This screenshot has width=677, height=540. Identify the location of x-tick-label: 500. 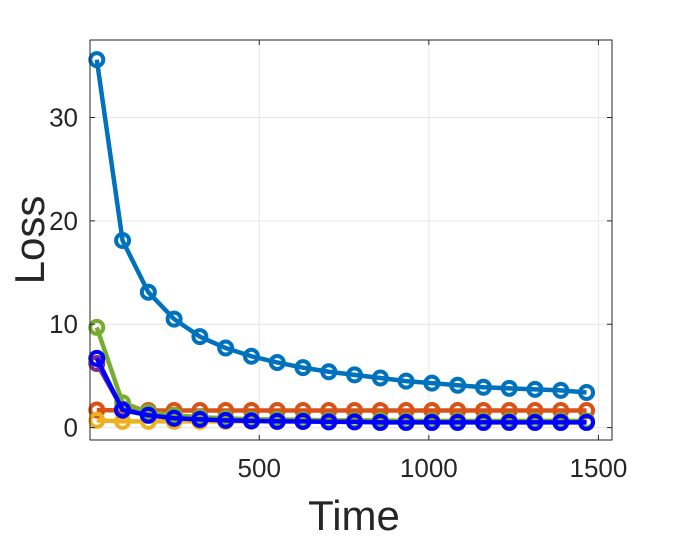
(259, 468).